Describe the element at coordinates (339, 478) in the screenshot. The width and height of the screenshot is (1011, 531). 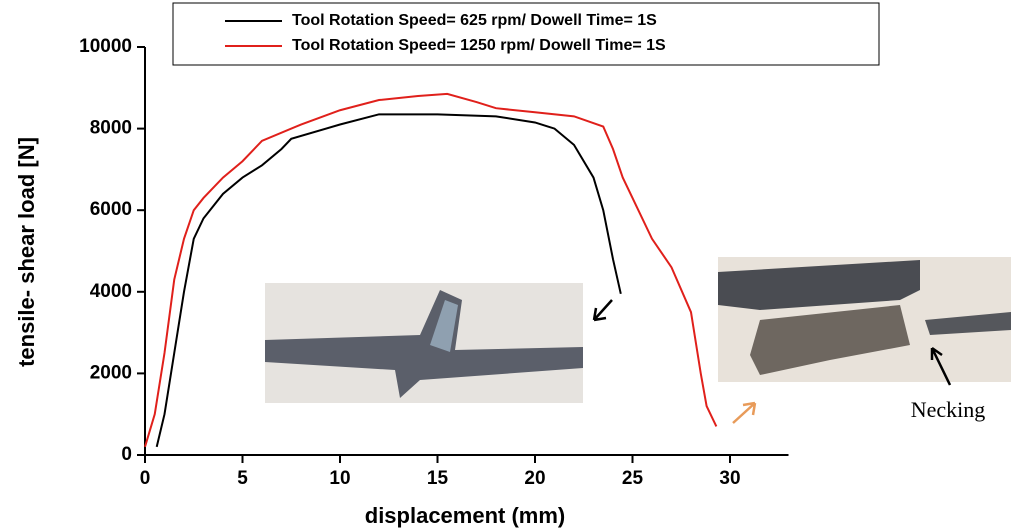
I see `x-tick-label: 10` at that location.